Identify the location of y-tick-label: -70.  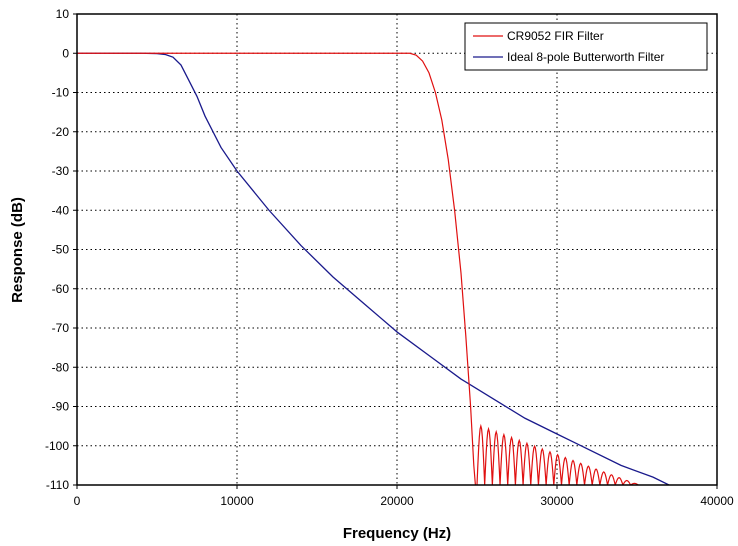
(61, 328).